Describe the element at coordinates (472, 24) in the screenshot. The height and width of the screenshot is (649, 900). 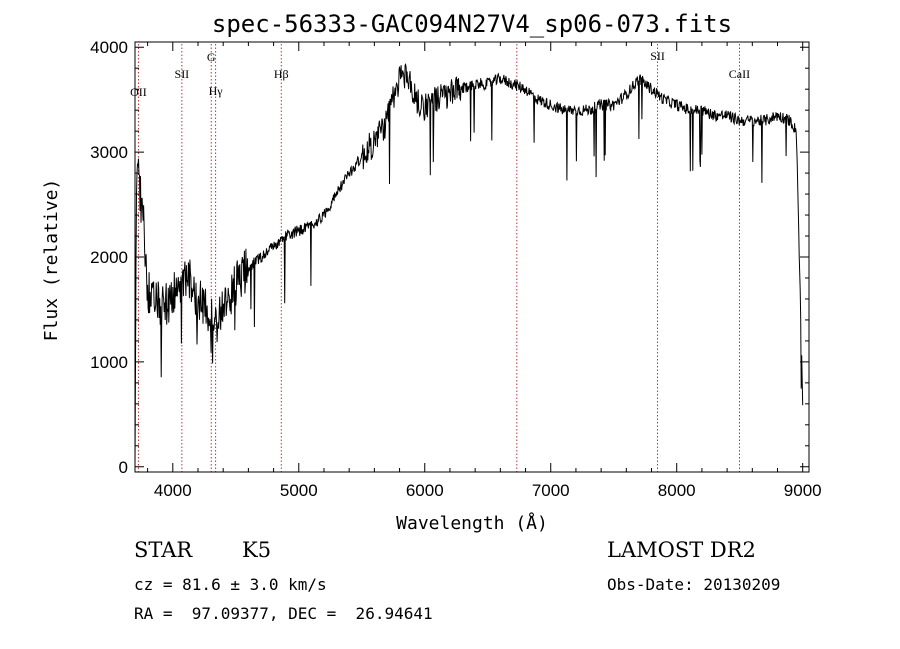
I see `chart-title: spec-56333-GAC094N27V4_sp06-073.fits` at that location.